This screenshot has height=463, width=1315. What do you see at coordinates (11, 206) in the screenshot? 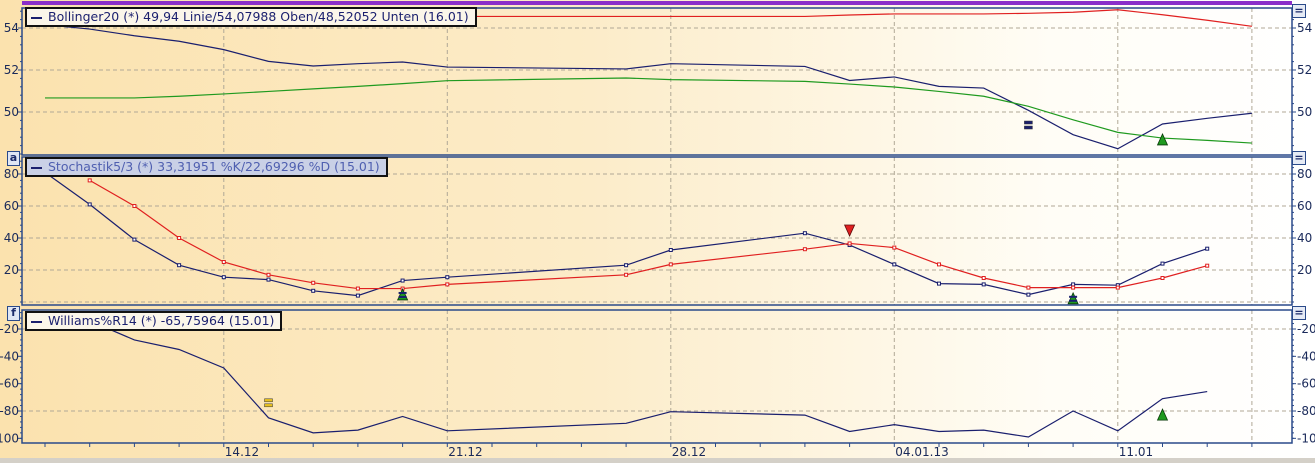
I see `y-tick-label-left: 60` at bounding box center [11, 206].